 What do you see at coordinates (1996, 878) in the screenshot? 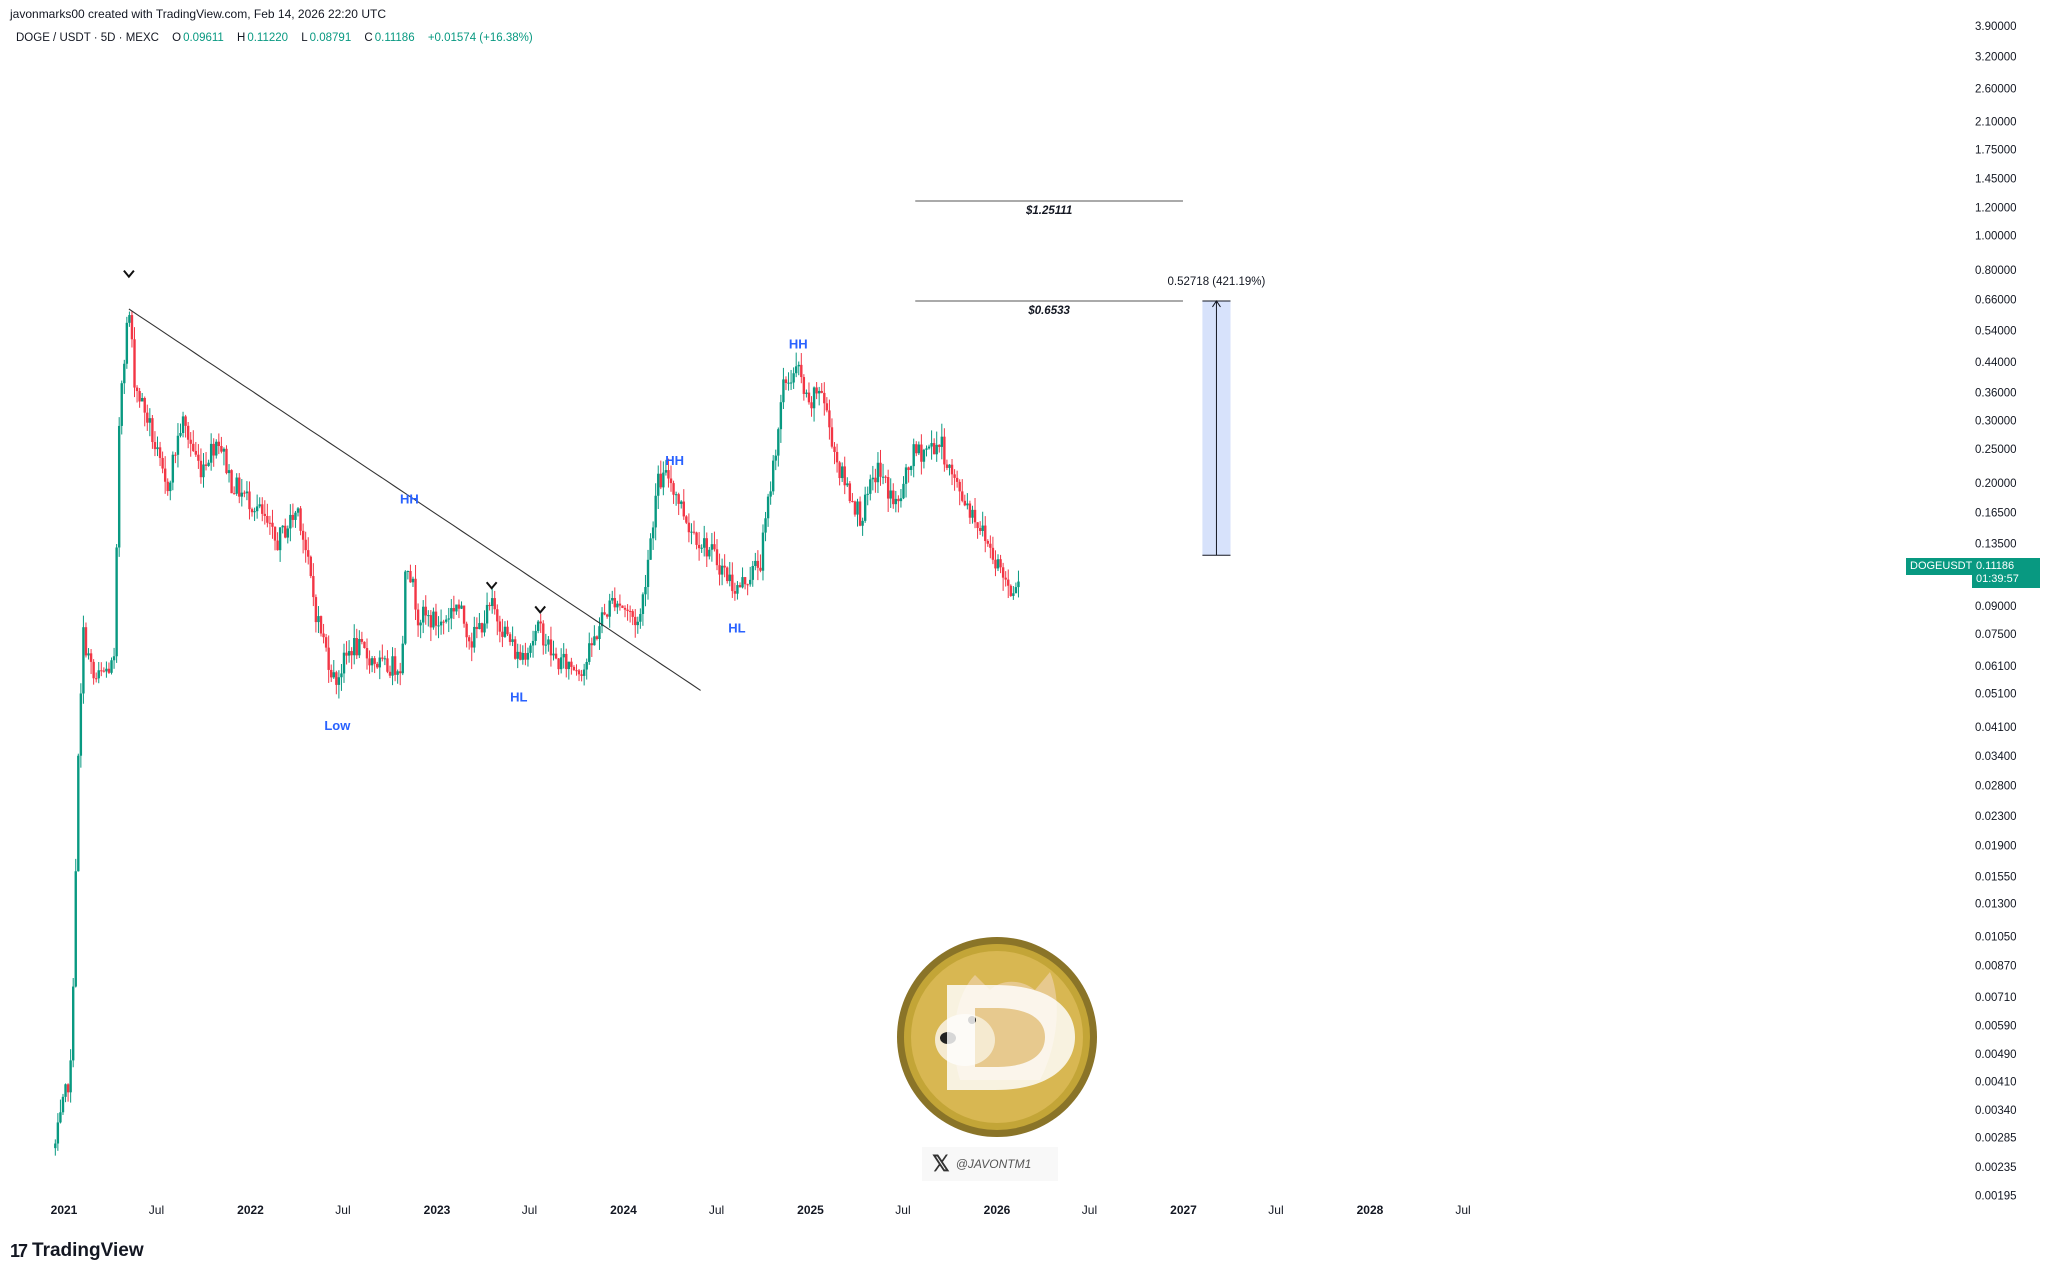
I see `price-tick-label: 0.01550` at bounding box center [1996, 878].